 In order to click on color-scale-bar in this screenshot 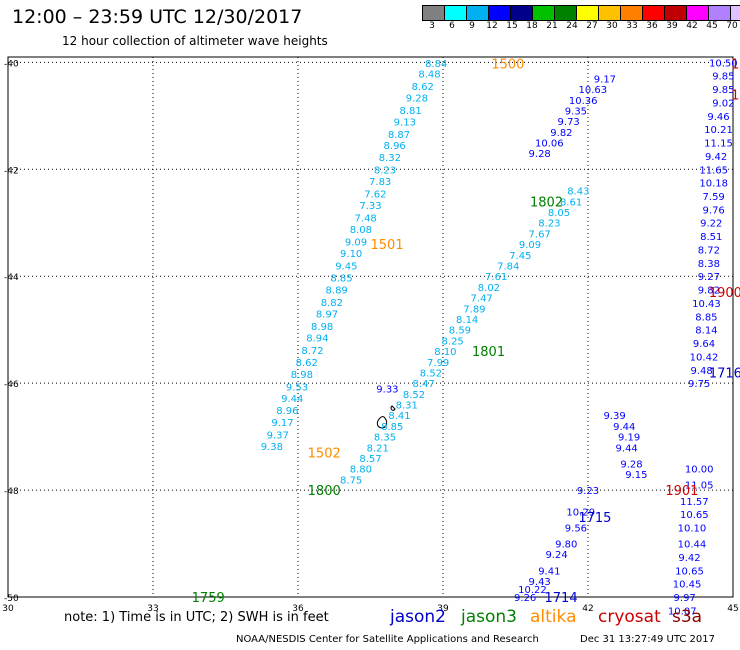, I will do `click(581, 13)`.